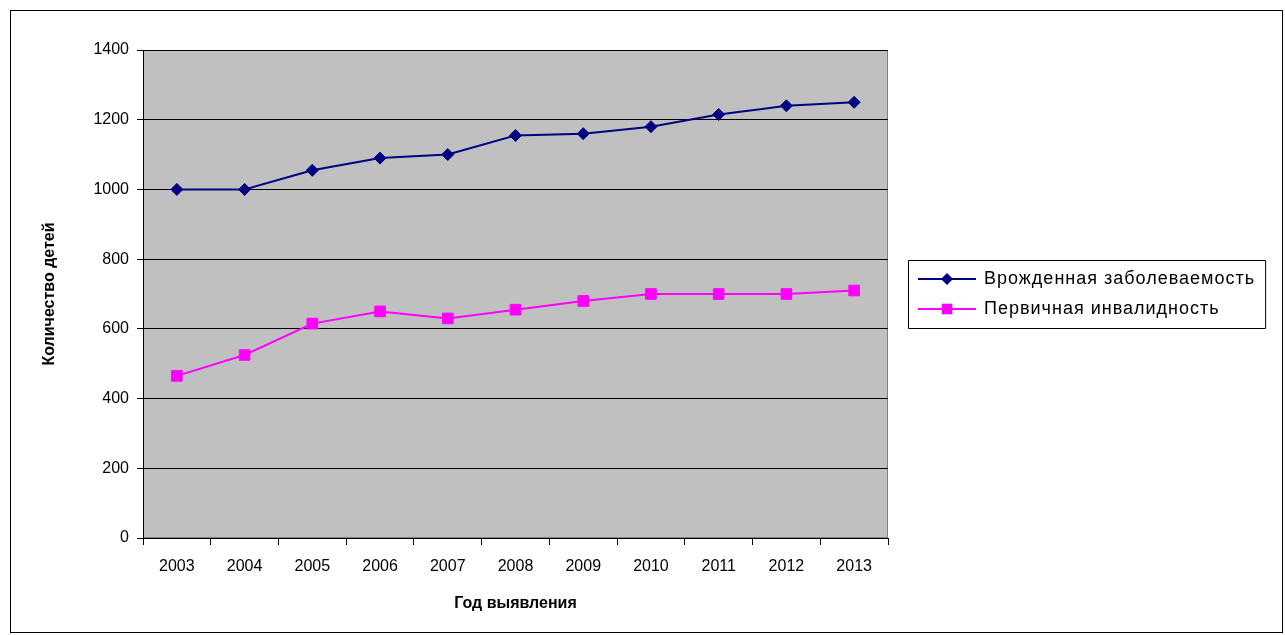 The width and height of the screenshot is (1285, 635). What do you see at coordinates (116, 397) in the screenshot?
I see `y-tick-label: 400` at bounding box center [116, 397].